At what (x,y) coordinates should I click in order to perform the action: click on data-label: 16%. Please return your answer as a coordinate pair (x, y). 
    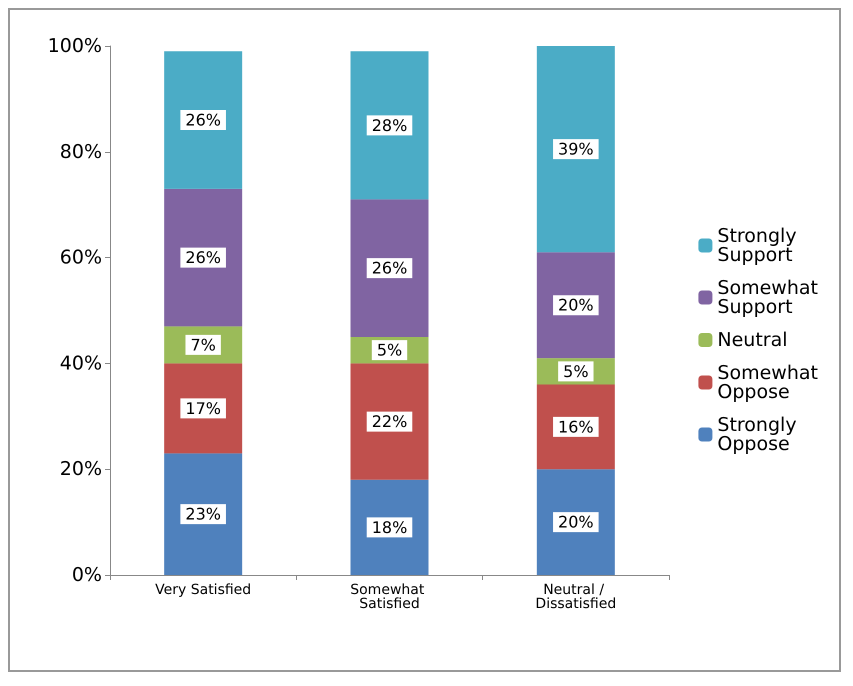
    Looking at the image, I should click on (576, 426).